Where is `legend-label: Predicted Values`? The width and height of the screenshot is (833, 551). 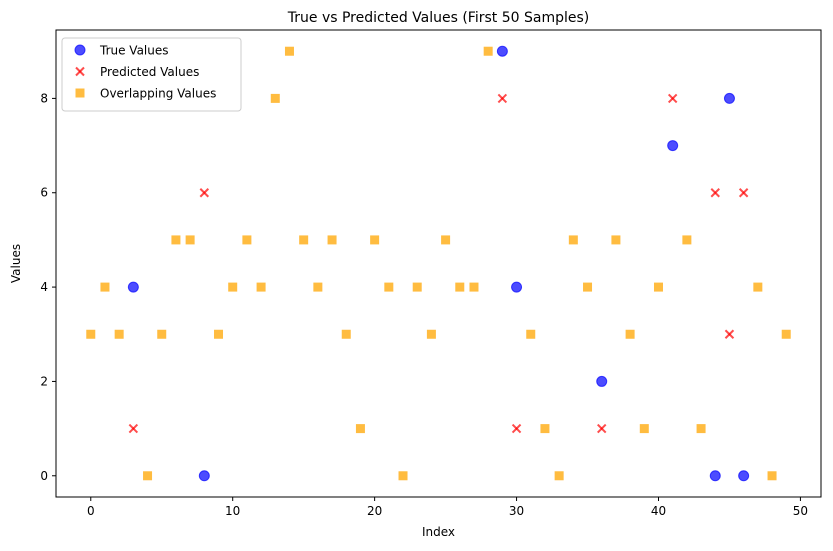 legend-label: Predicted Values is located at coordinates (149, 72).